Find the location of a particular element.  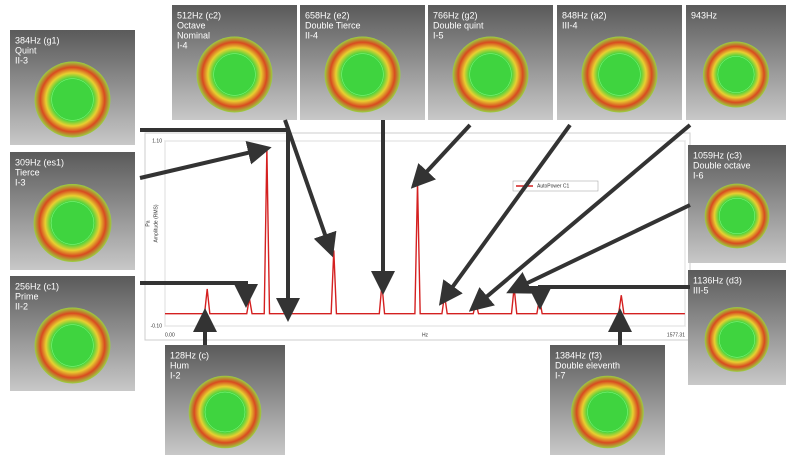

panel-text: 256Hz (c1) is located at coordinates (37, 286).